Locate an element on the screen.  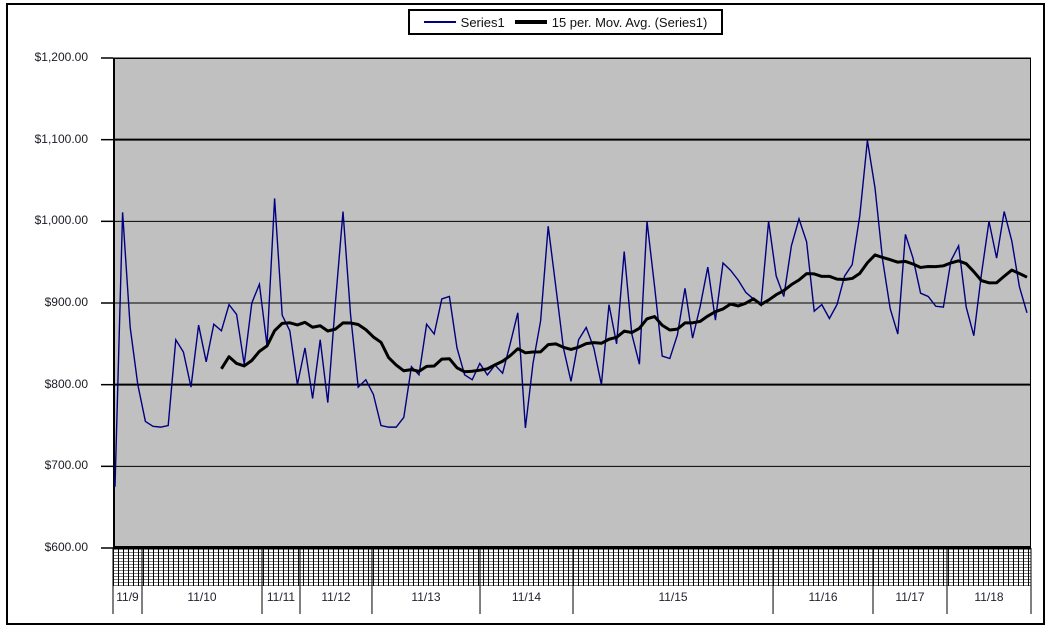
x-axis-minor-tick-strip is located at coordinates (572, 567).